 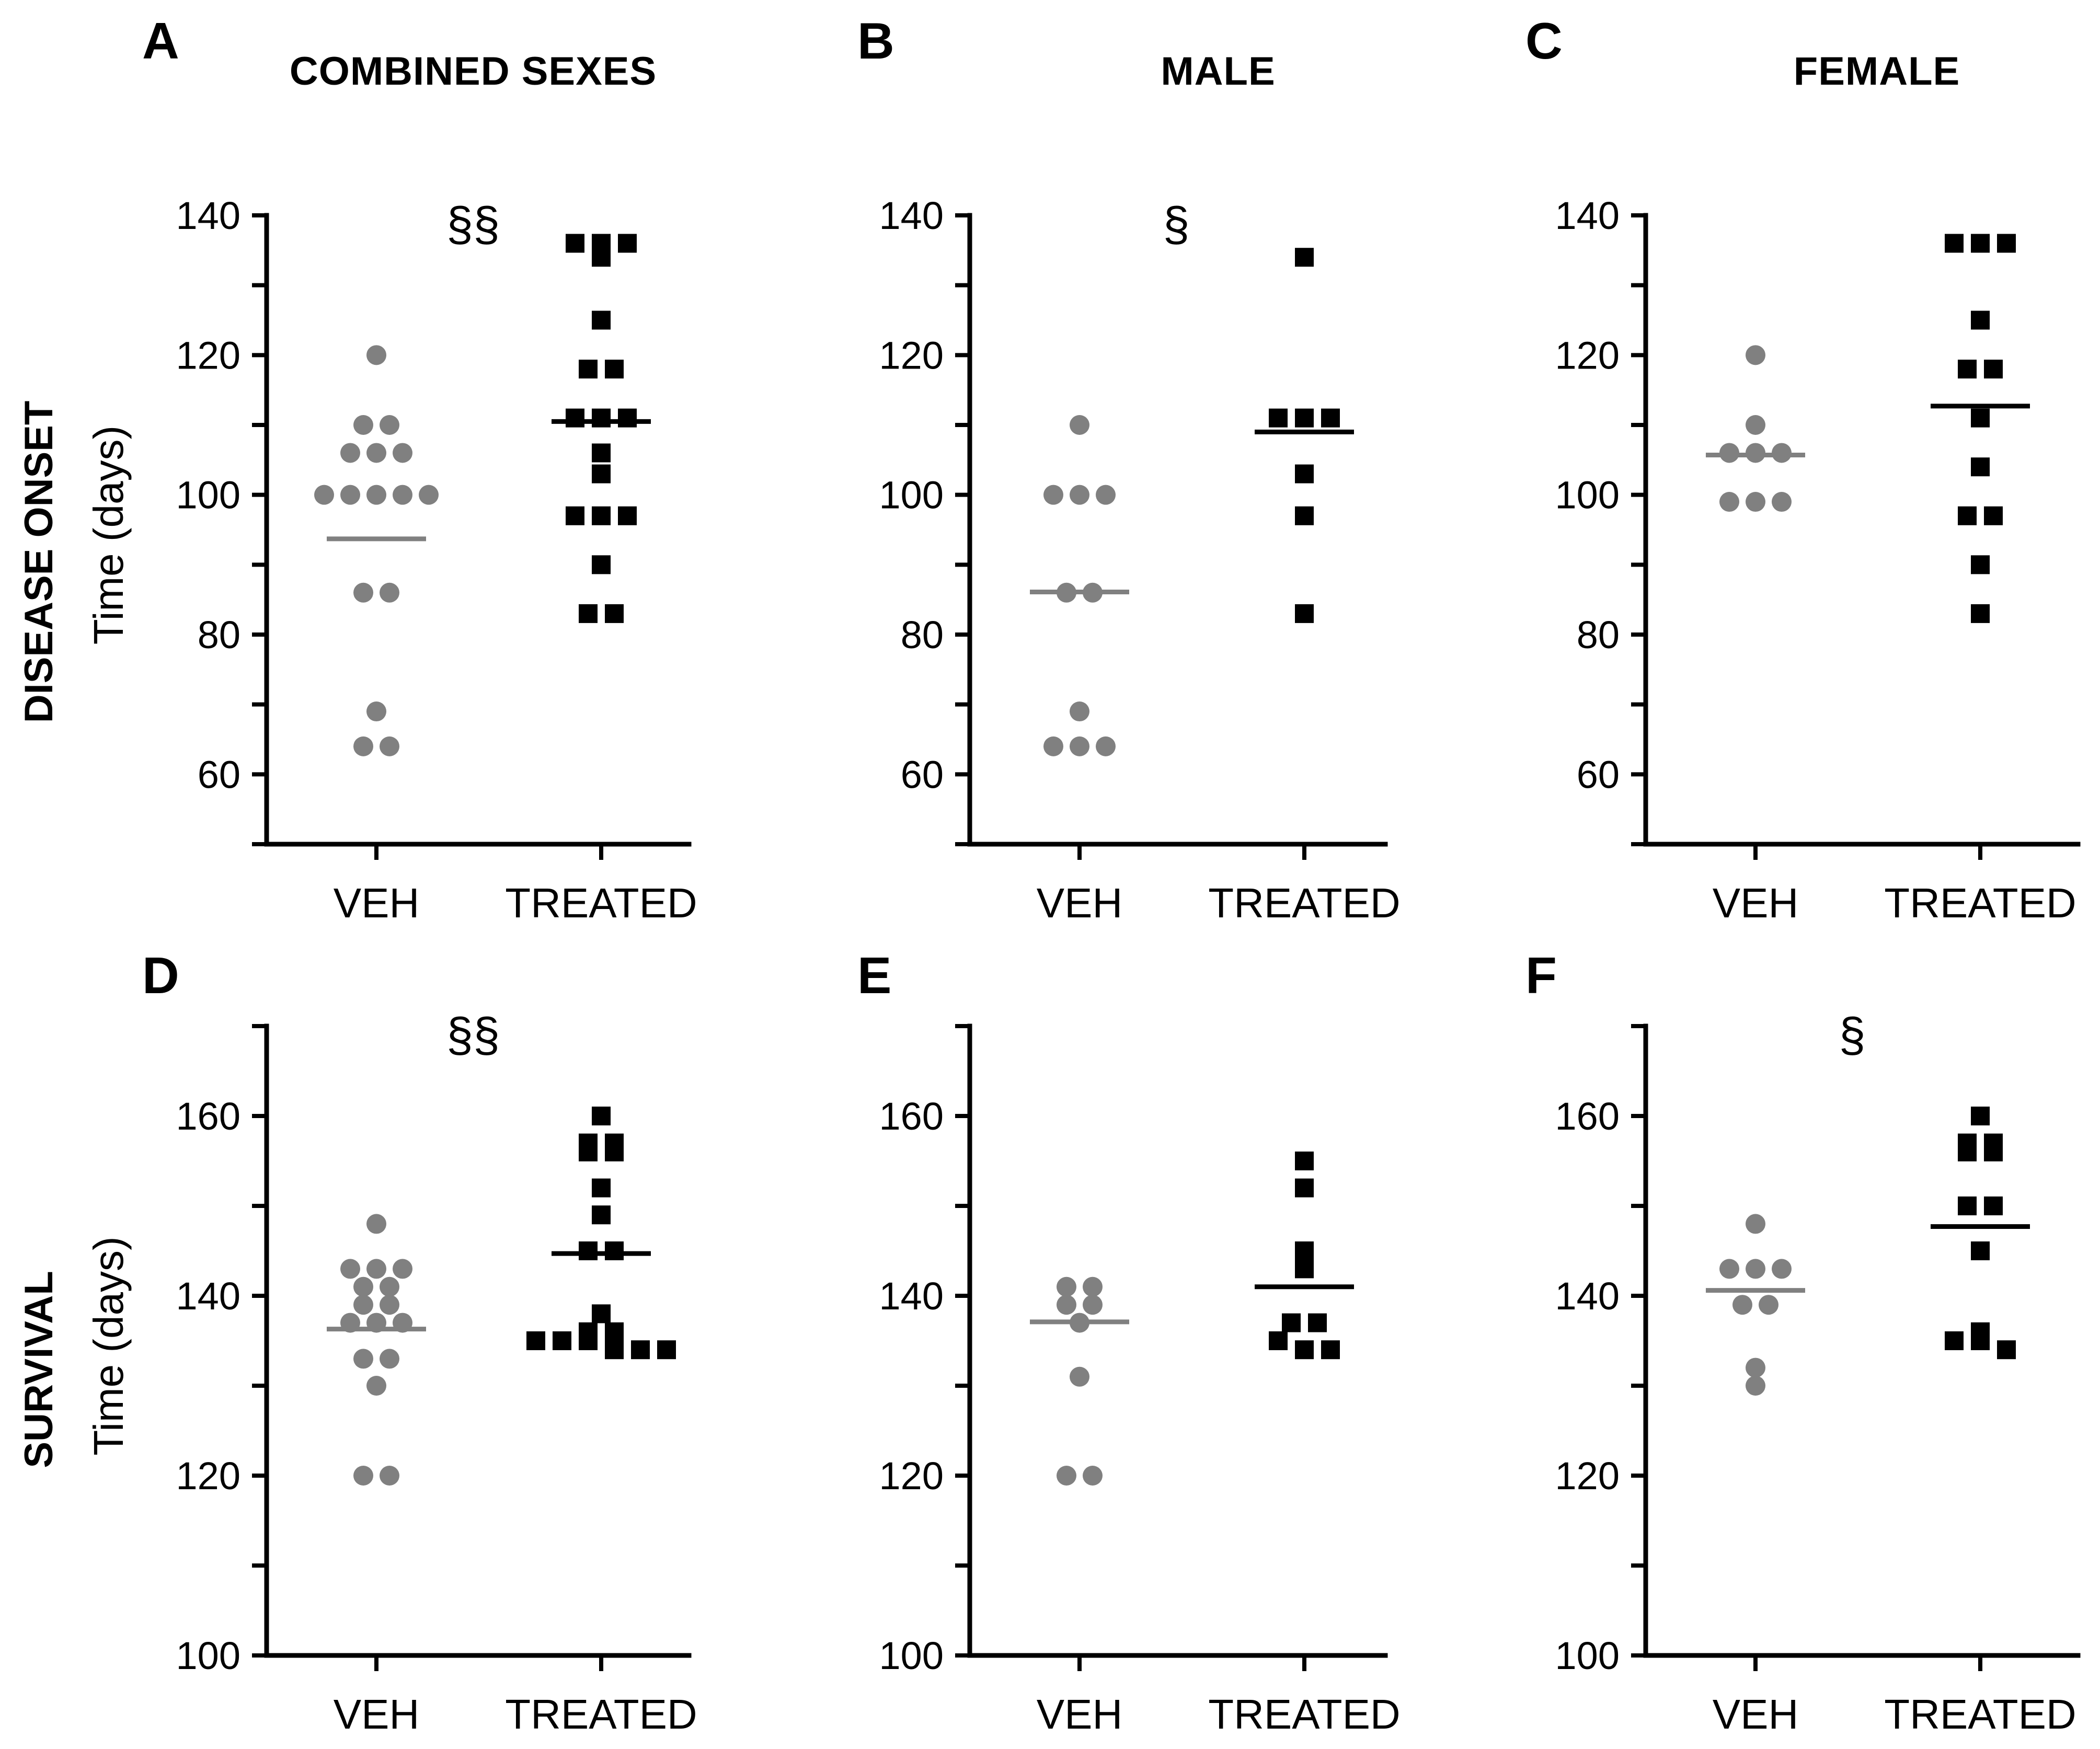 I want to click on panel-title: FEMALE, so click(x=1877, y=71).